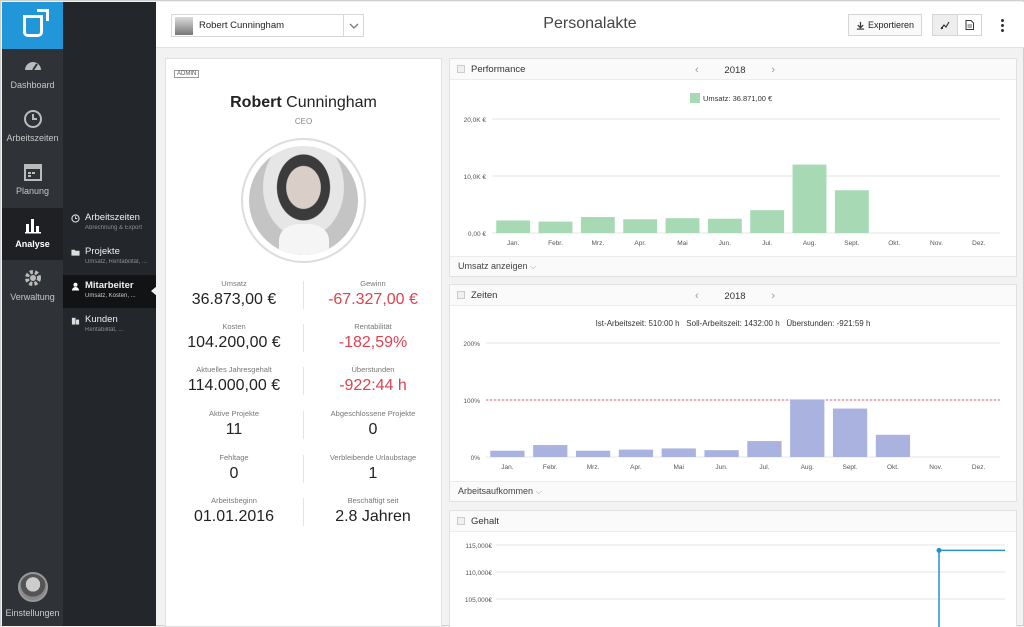  Describe the element at coordinates (373, 385) in the screenshot. I see `stat-value: -922:44 h` at that location.